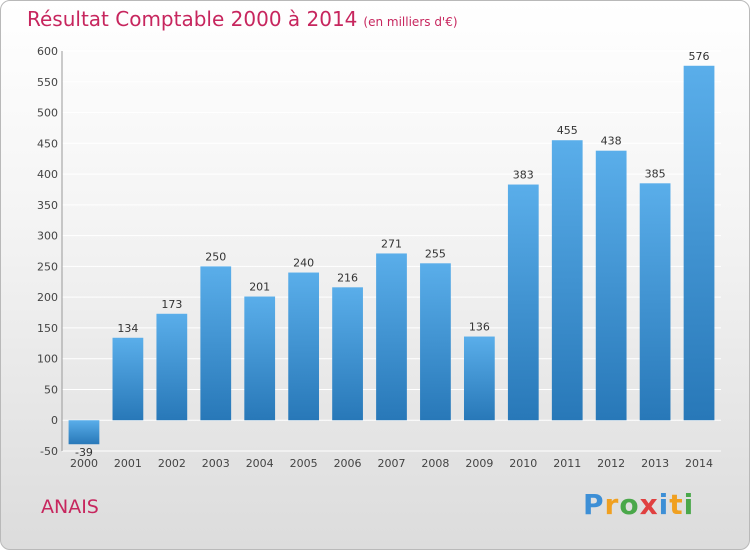 The image size is (750, 550). What do you see at coordinates (676, 504) in the screenshot?
I see `logo-letter: t` at bounding box center [676, 504].